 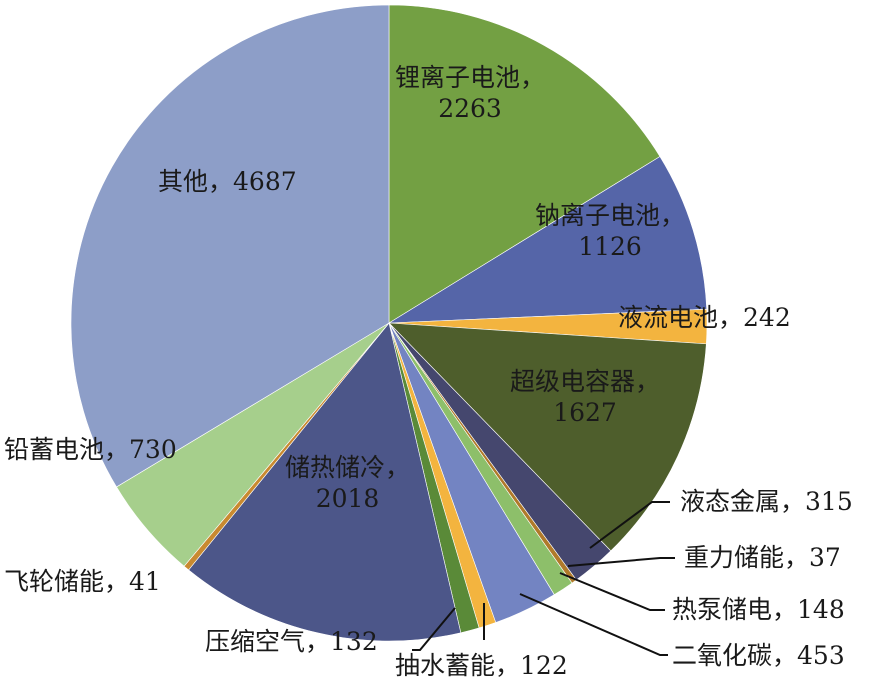 I want to click on label-li-ion: 锂离子电池， 2263, so click(x=470, y=93).